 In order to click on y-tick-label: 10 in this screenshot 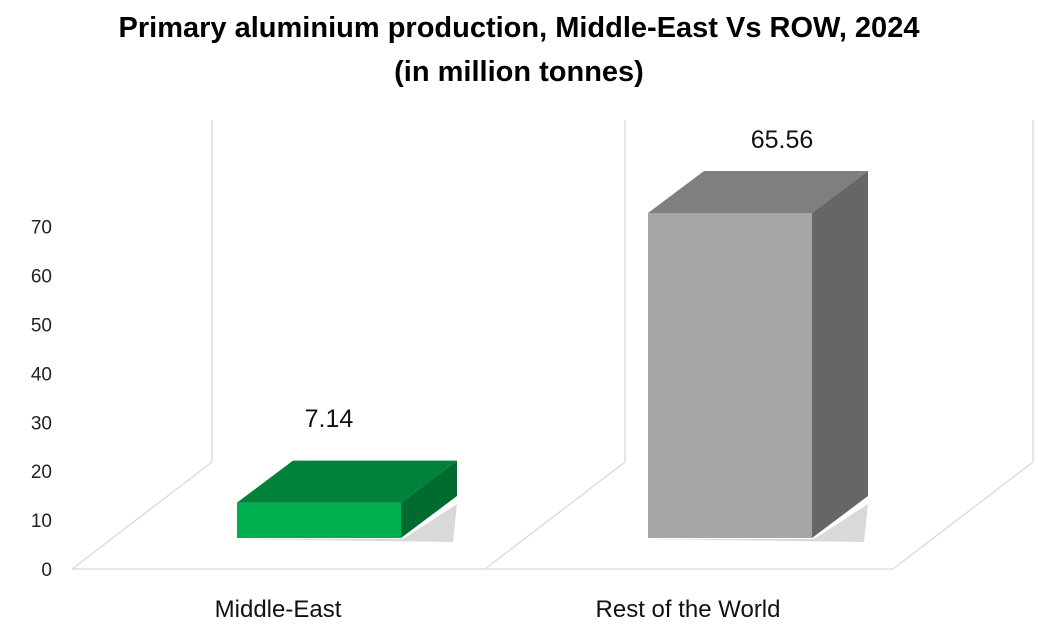, I will do `click(41, 521)`.